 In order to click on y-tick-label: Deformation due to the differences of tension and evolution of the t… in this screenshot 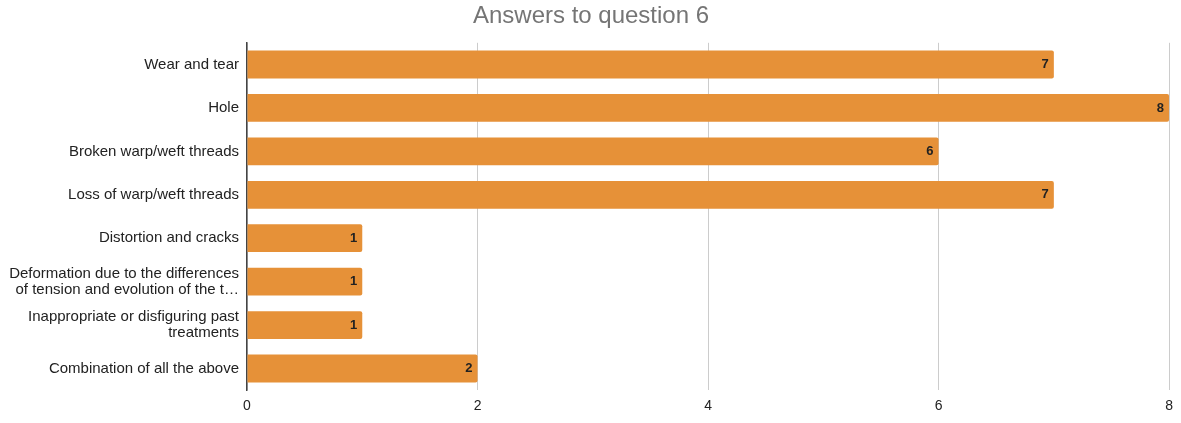, I will do `click(124, 280)`.